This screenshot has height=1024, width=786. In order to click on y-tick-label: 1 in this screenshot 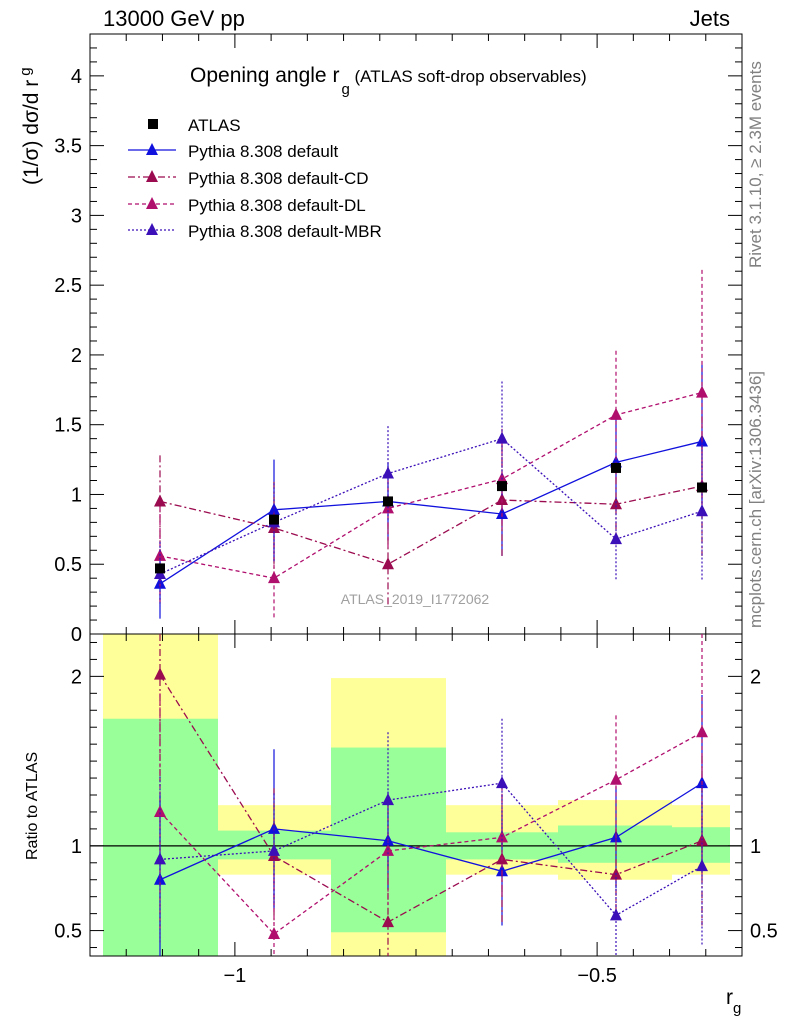, I will do `click(76, 495)`.